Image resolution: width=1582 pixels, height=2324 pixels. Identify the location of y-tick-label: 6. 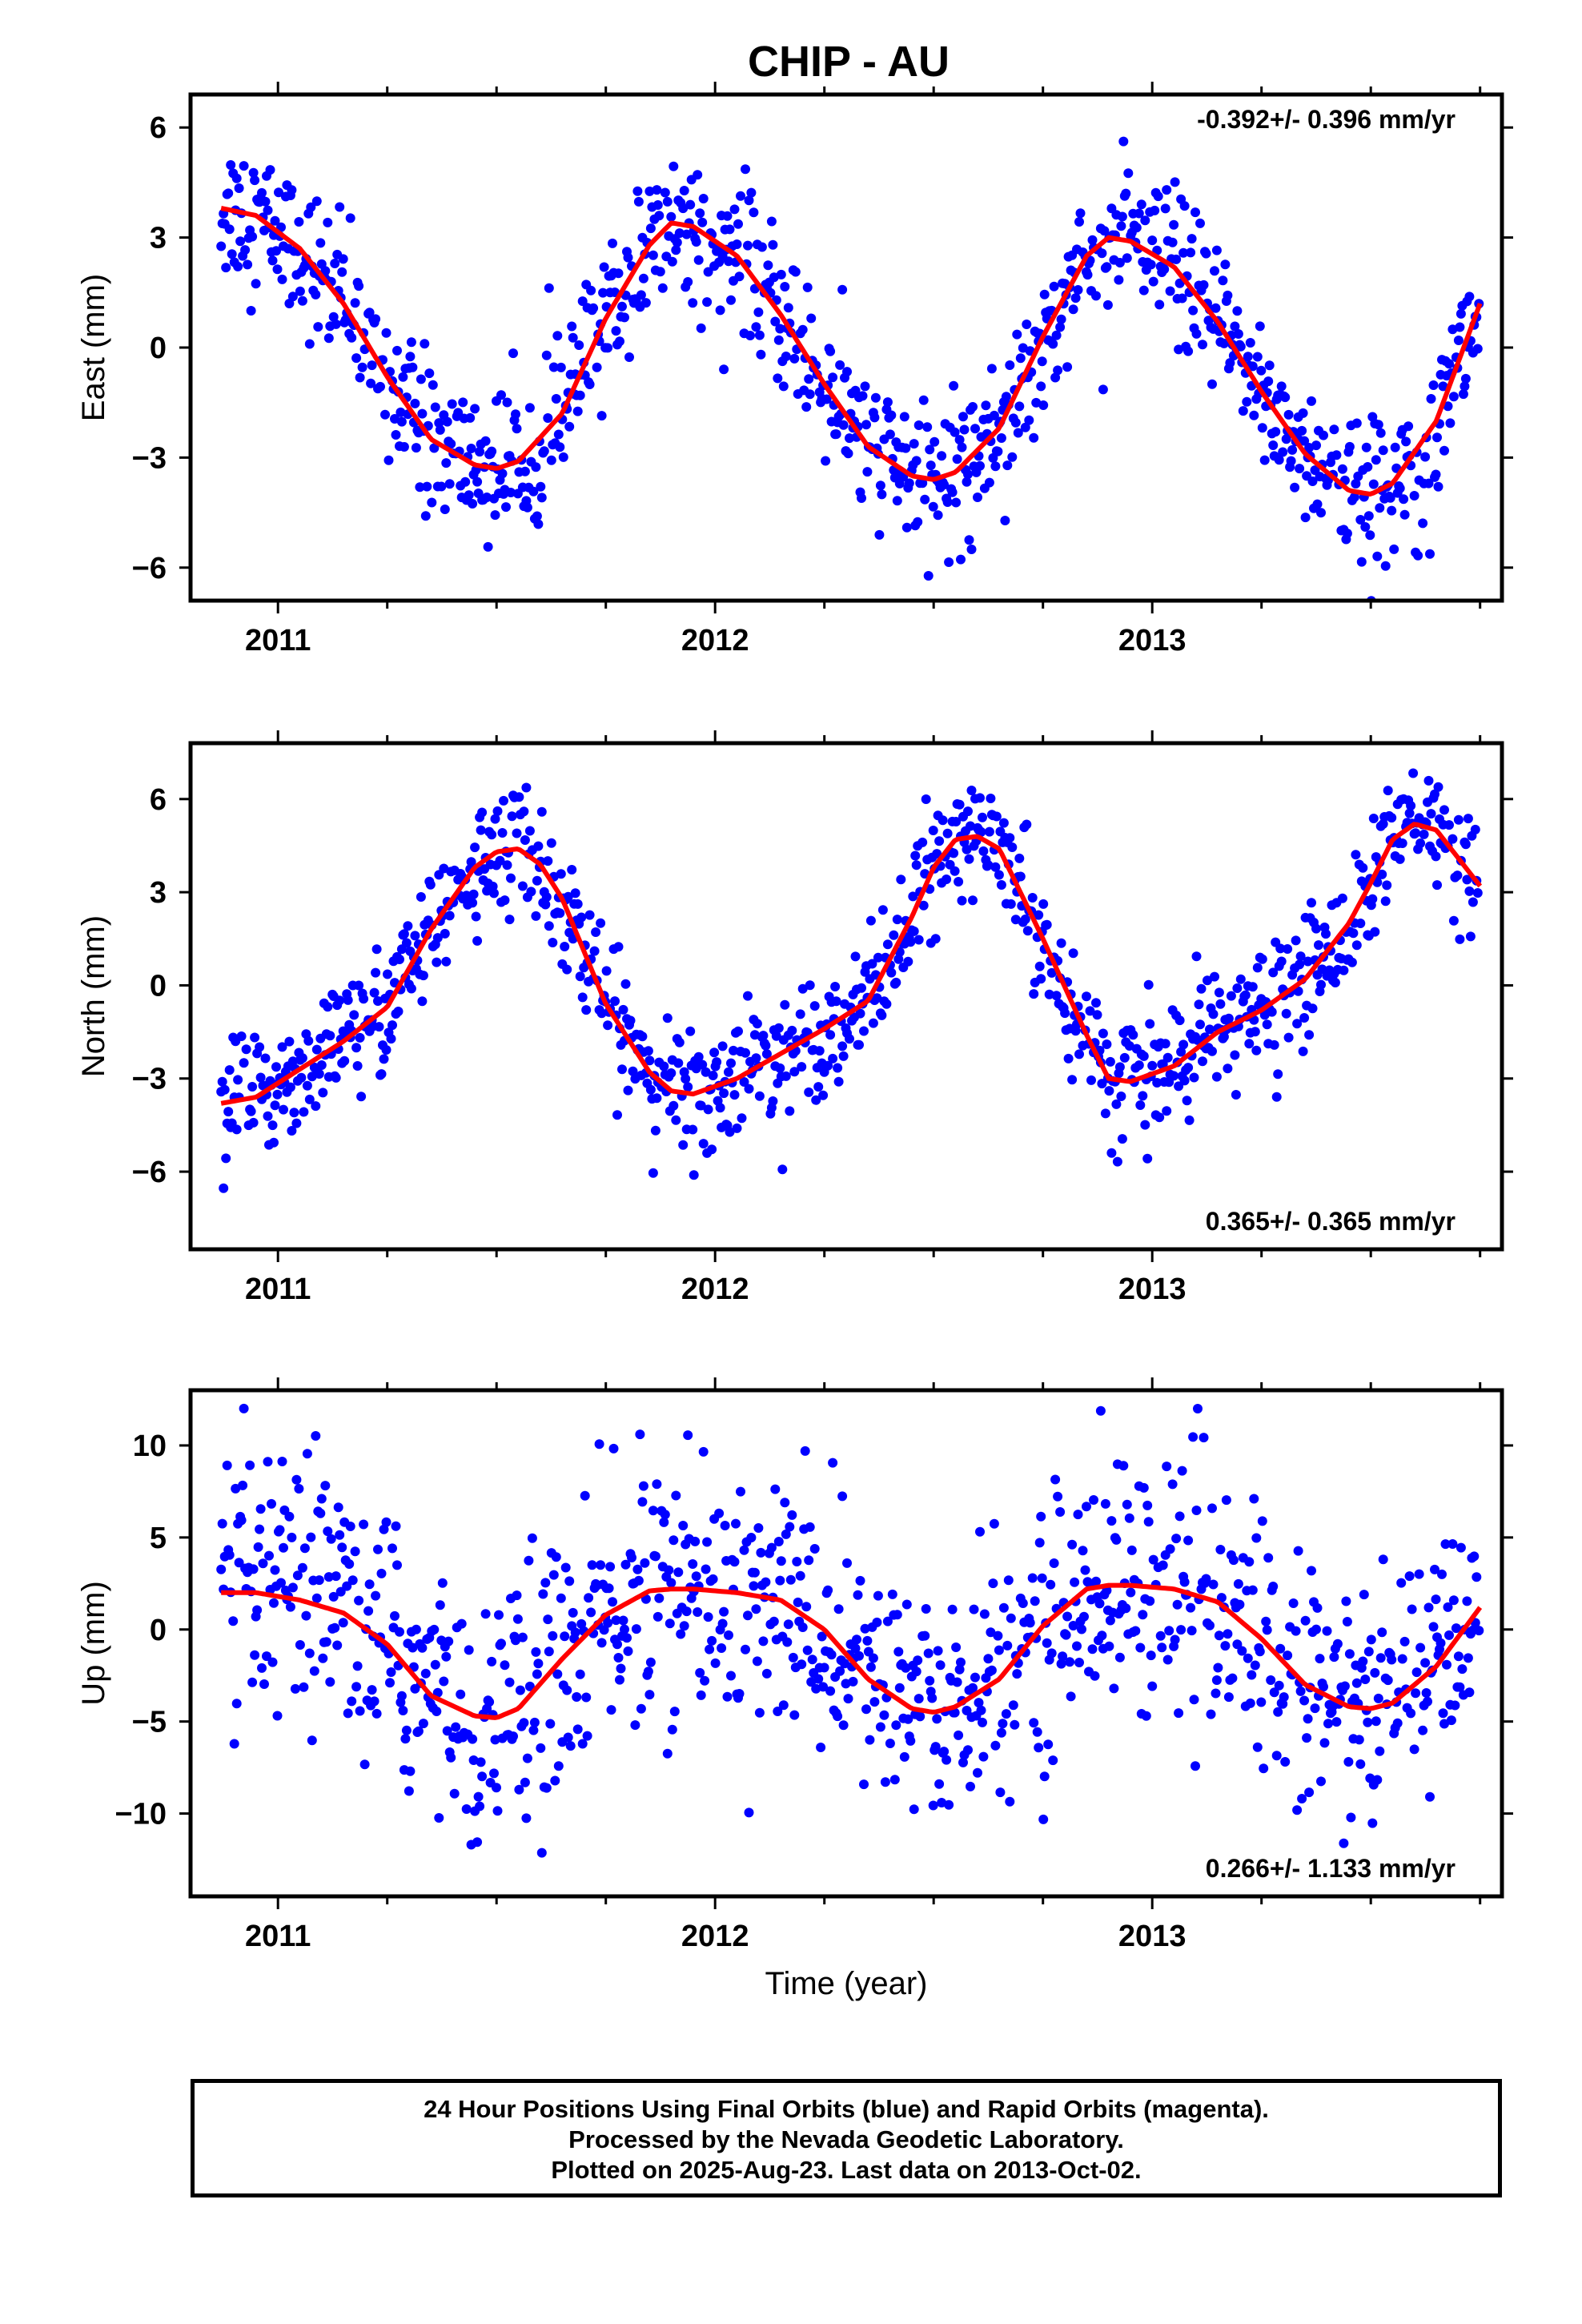
(158, 128).